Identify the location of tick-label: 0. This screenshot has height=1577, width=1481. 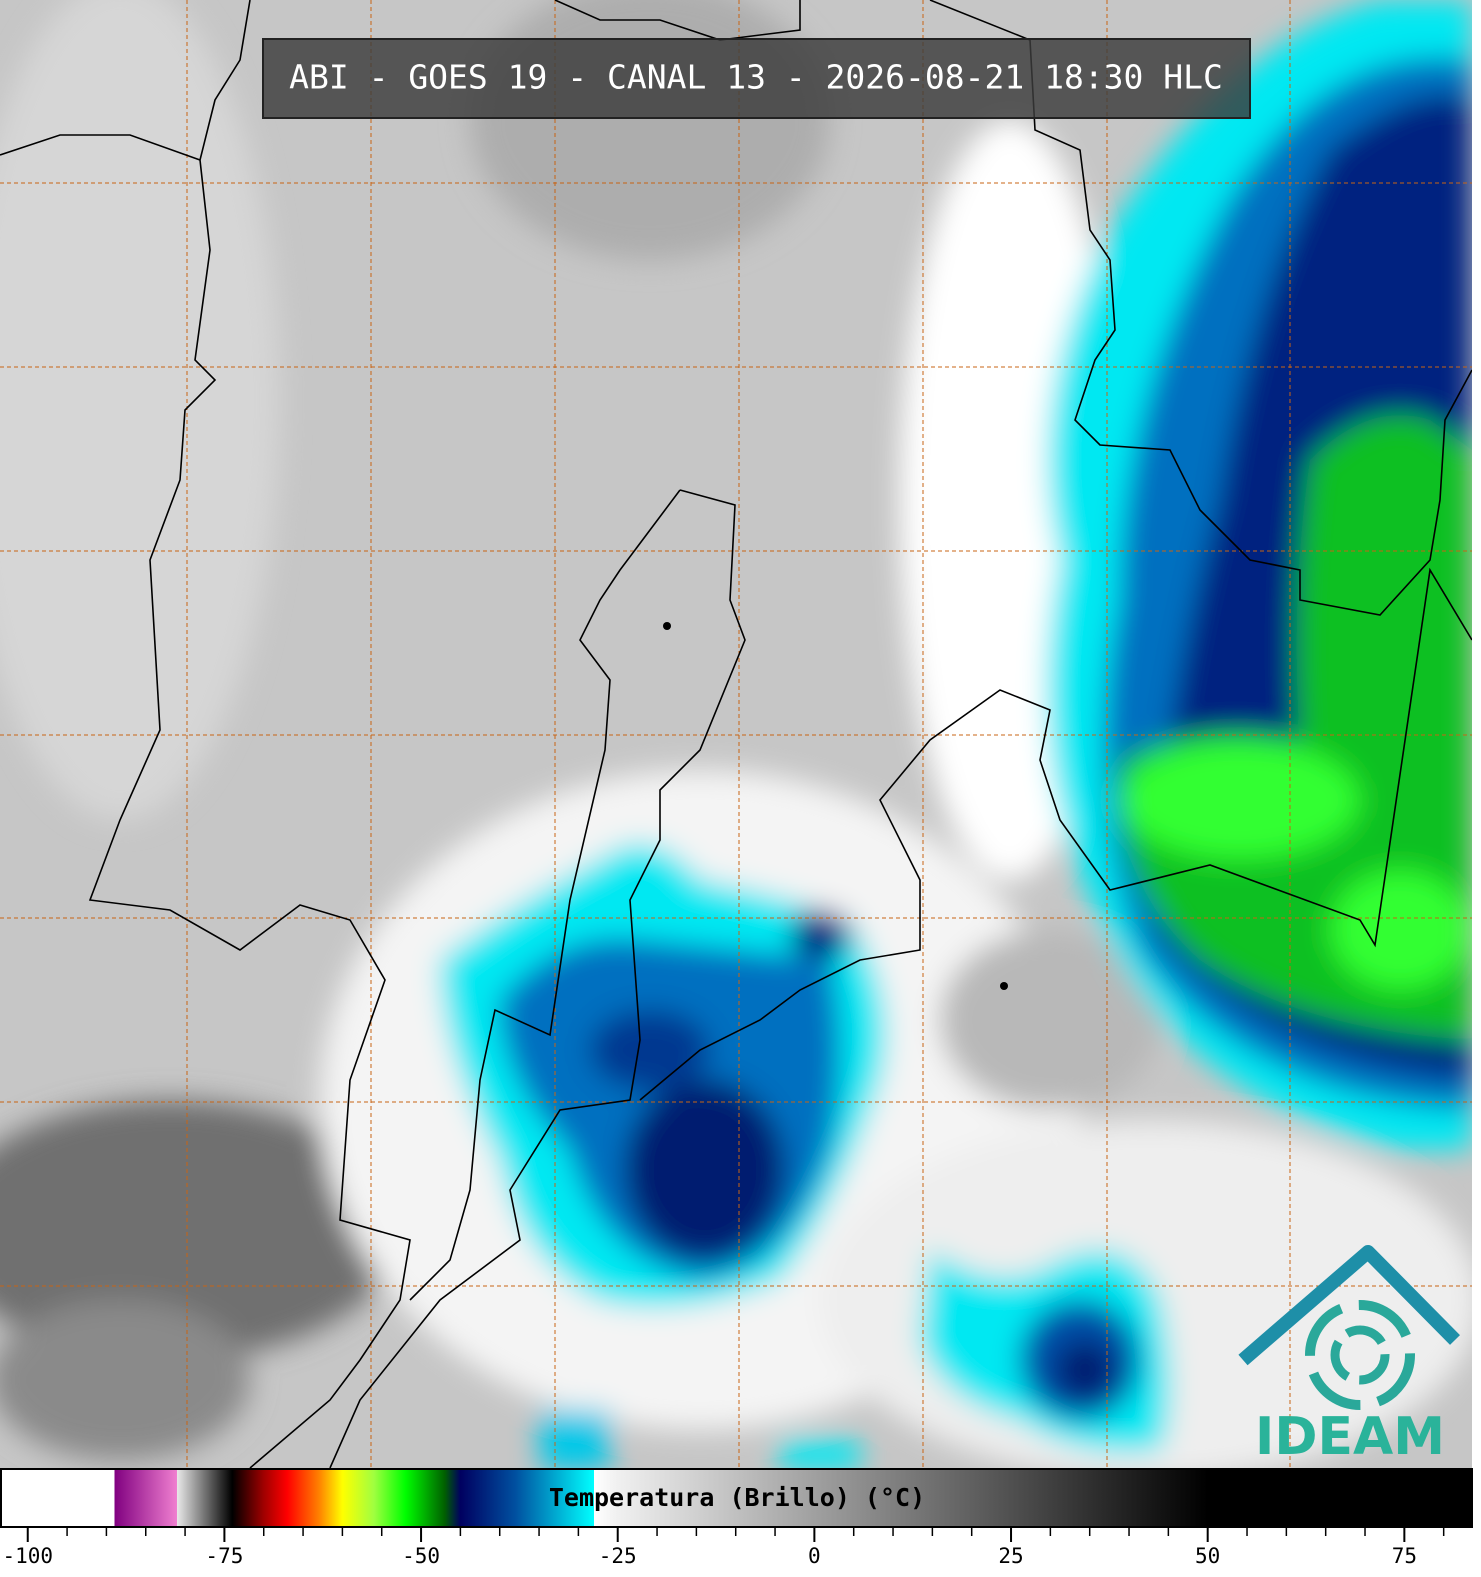
(814, 1556).